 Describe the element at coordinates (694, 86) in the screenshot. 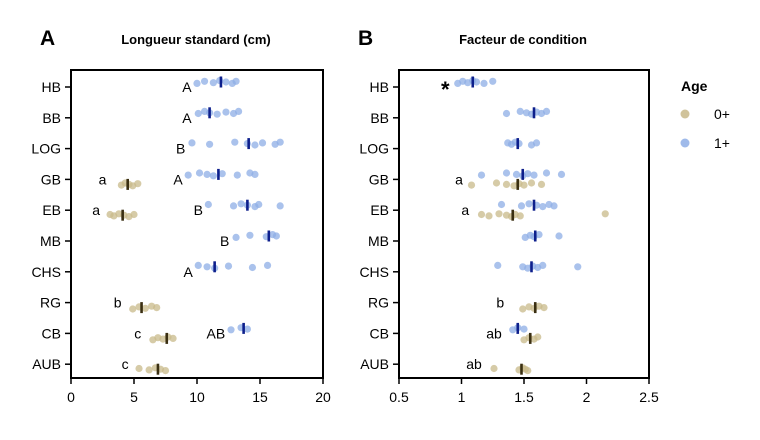

I see `legend-title: Age` at that location.